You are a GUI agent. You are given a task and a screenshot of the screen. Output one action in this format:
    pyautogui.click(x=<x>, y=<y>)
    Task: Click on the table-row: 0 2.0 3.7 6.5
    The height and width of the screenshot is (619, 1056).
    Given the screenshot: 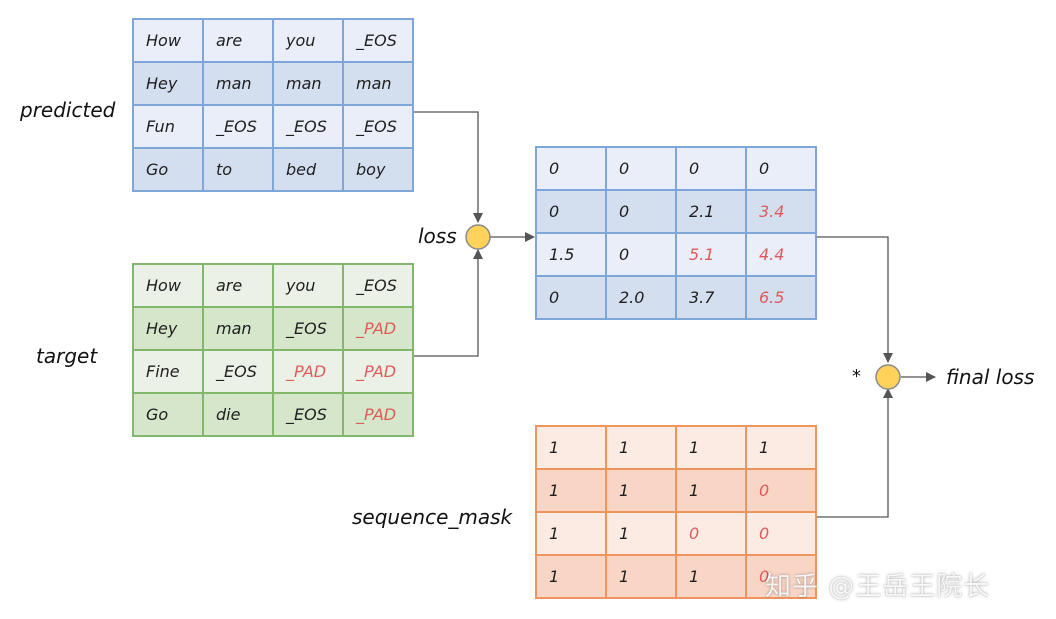 What is the action you would take?
    pyautogui.click(x=676, y=297)
    